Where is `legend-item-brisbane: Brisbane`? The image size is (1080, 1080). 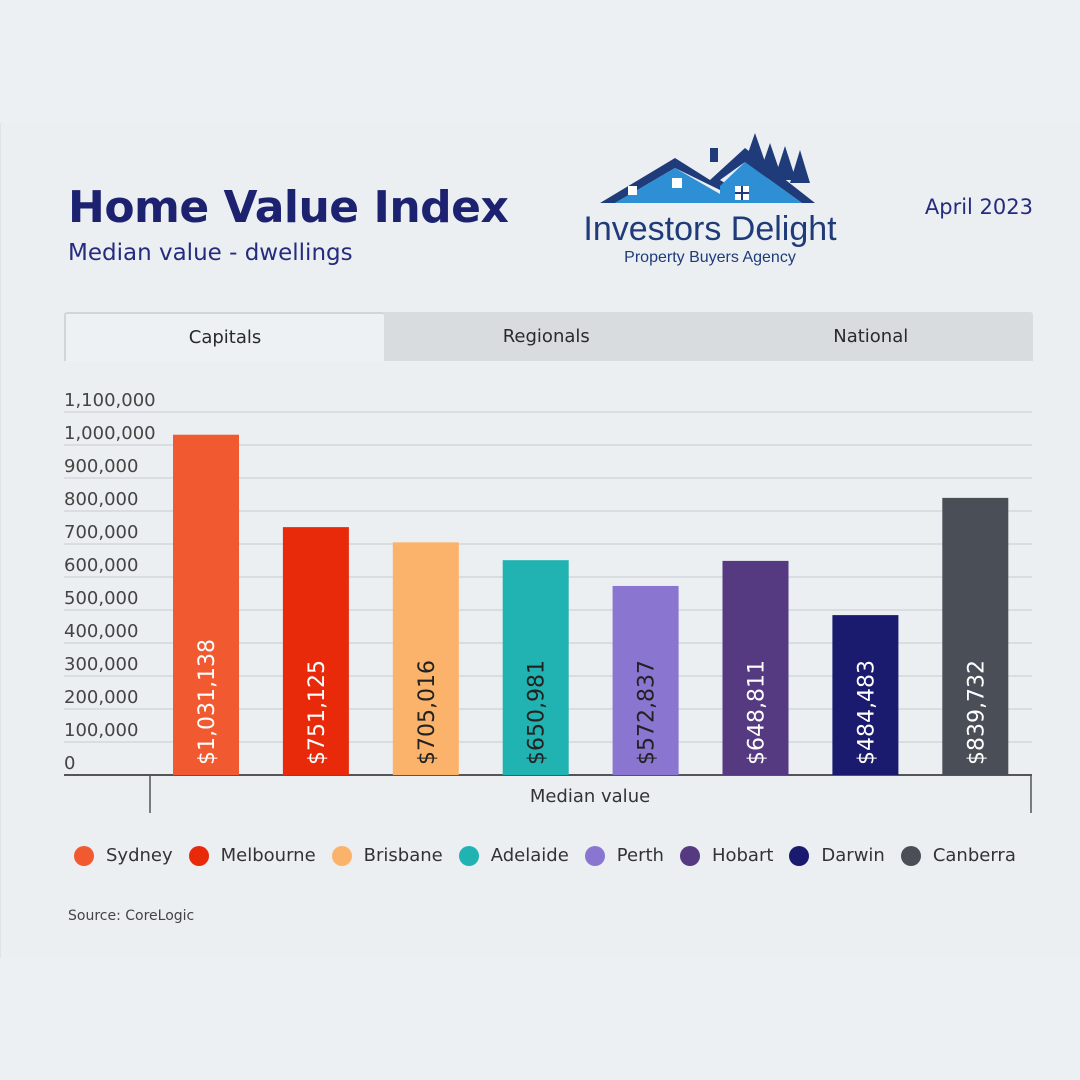 legend-item-brisbane: Brisbane is located at coordinates (387, 855).